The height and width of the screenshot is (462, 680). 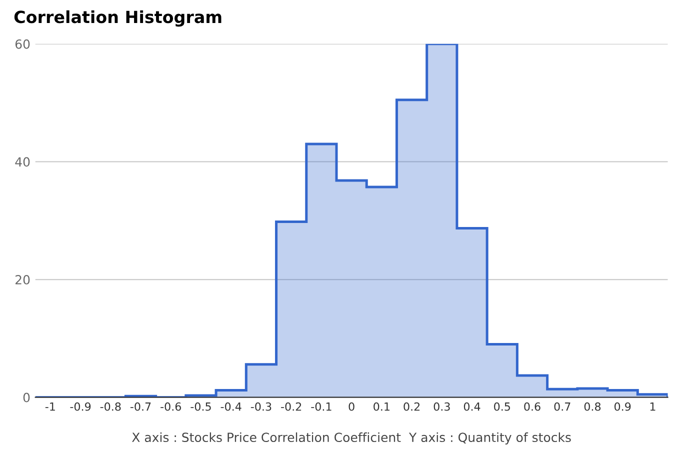 I want to click on x-tick-label: 0.7, so click(x=562, y=406).